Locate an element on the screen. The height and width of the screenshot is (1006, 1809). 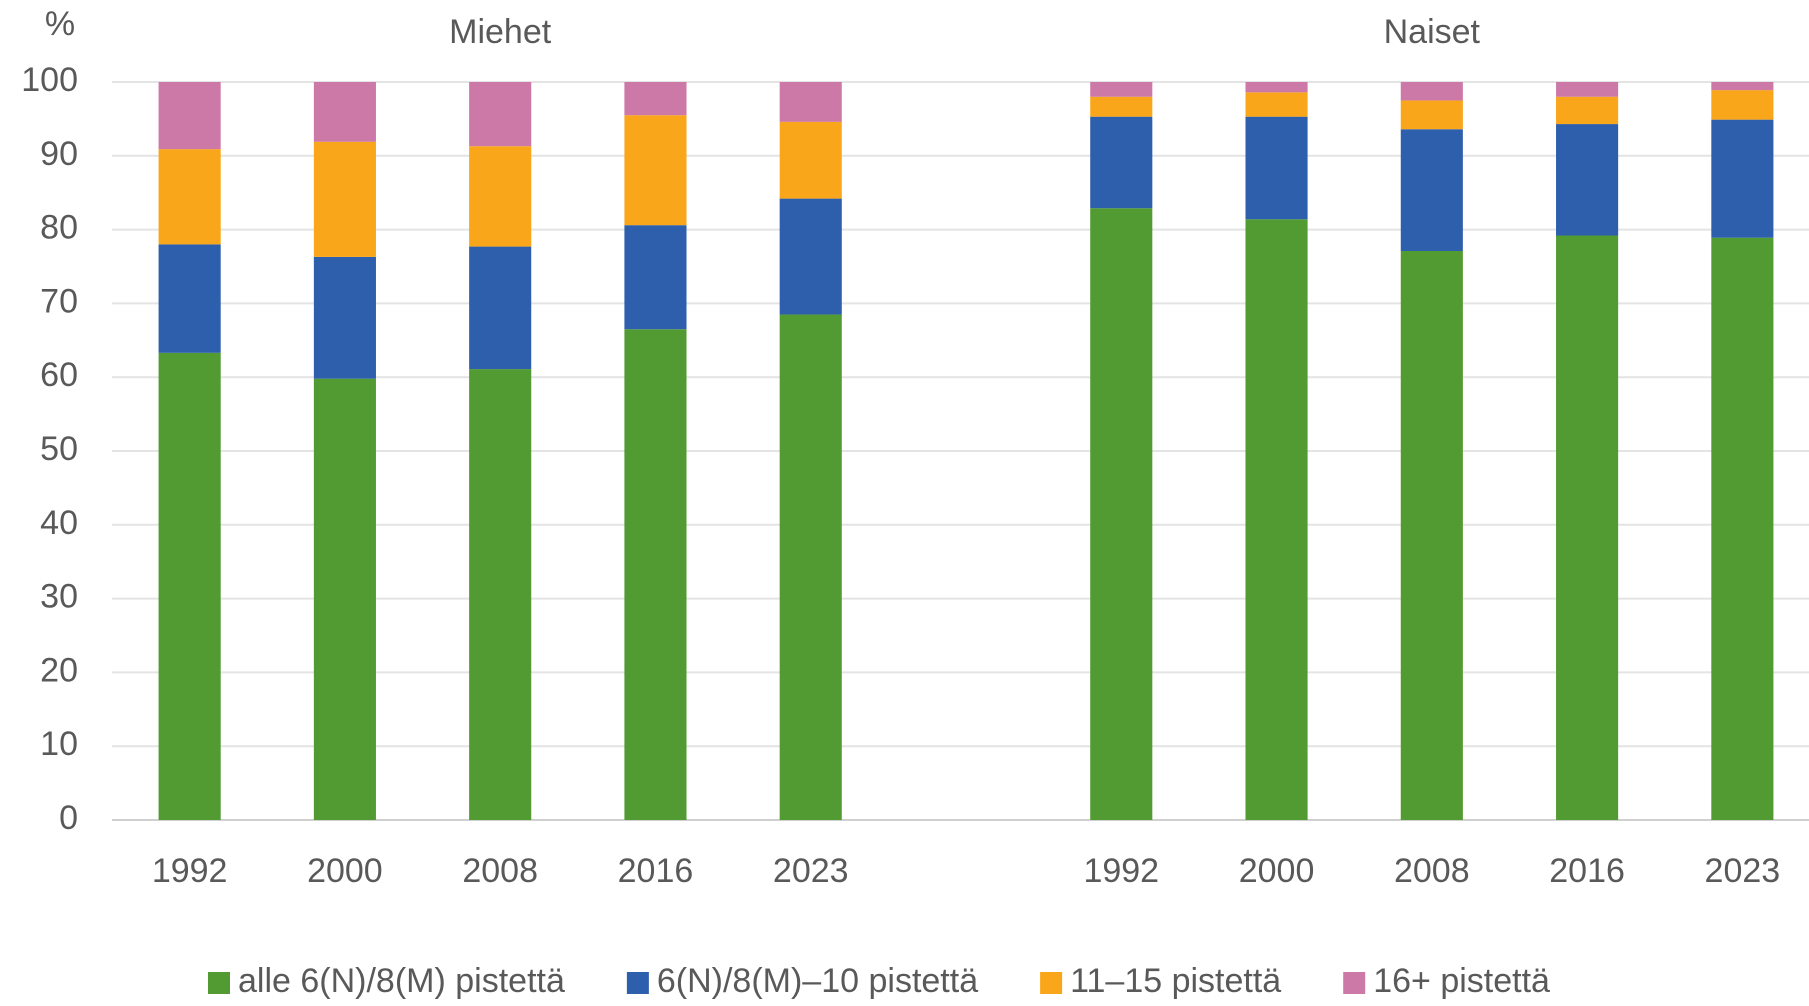
y-tick-label: 30 is located at coordinates (59, 597).